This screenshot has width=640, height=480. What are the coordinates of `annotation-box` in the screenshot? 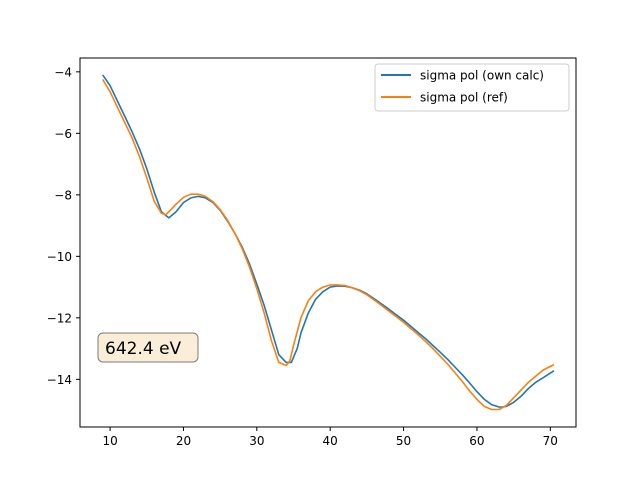 It's located at (148, 347).